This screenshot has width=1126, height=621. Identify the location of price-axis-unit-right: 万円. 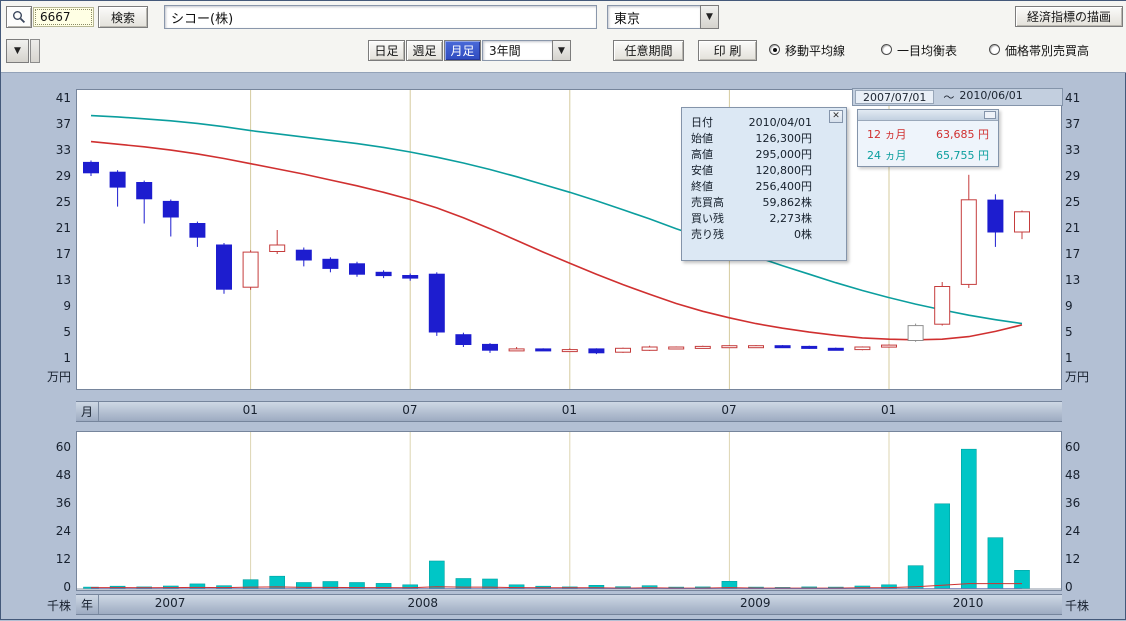
(1077, 377).